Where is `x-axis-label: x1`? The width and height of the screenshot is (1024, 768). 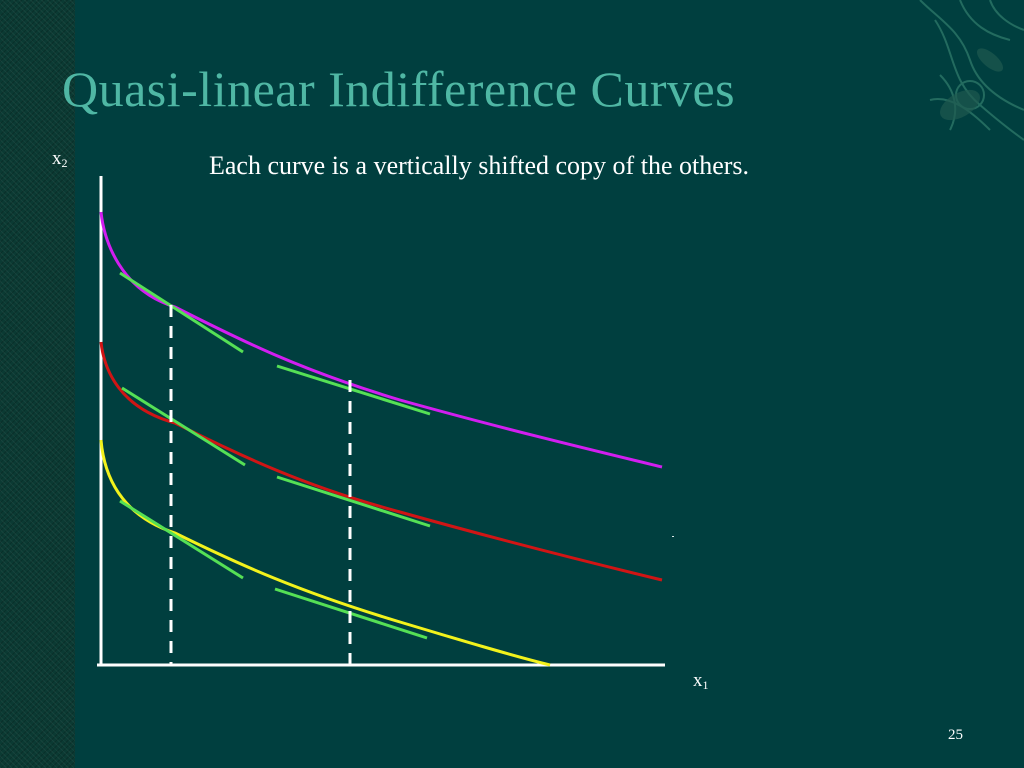
x-axis-label: x1 is located at coordinates (701, 681).